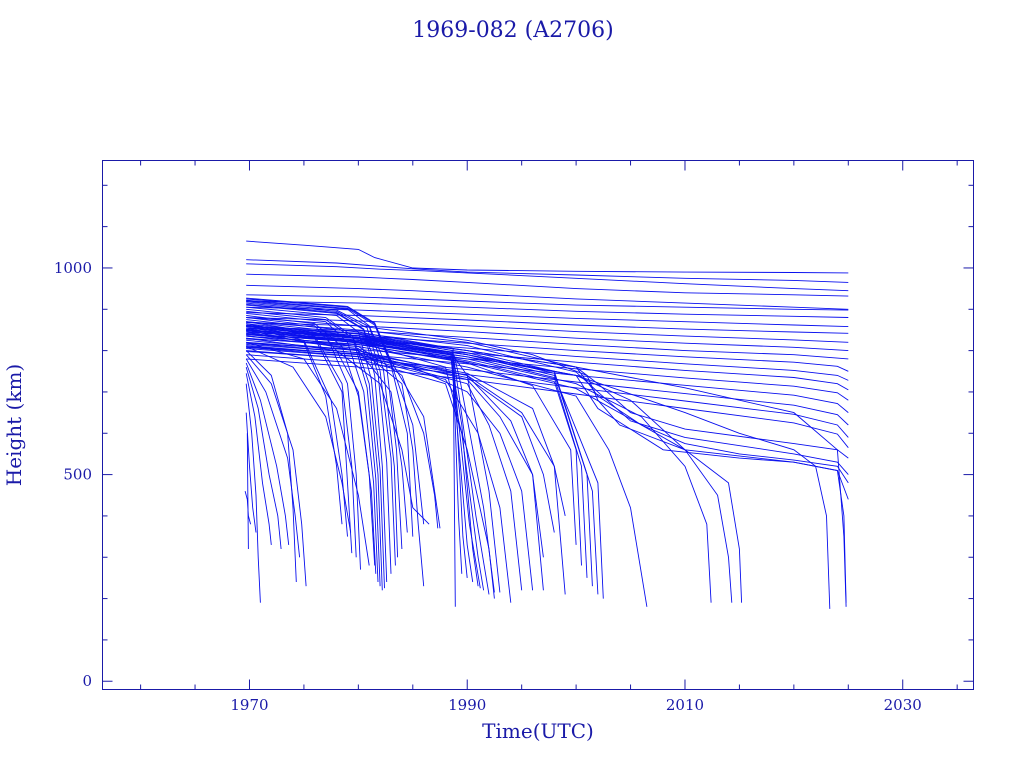 The image size is (1024, 768). Describe the element at coordinates (512, 30) in the screenshot. I see `chart-title: 1969-082 (A2706)` at that location.